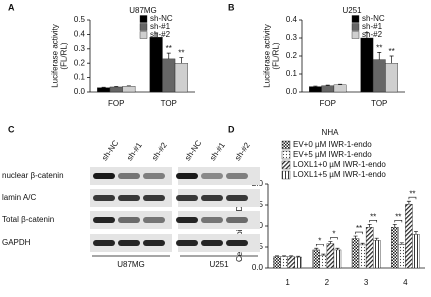 Image resolution: width=431 pixels, height=297 pixels. What do you see at coordinates (366, 282) in the screenshot?
I see `x-tick-label: 3` at bounding box center [366, 282].